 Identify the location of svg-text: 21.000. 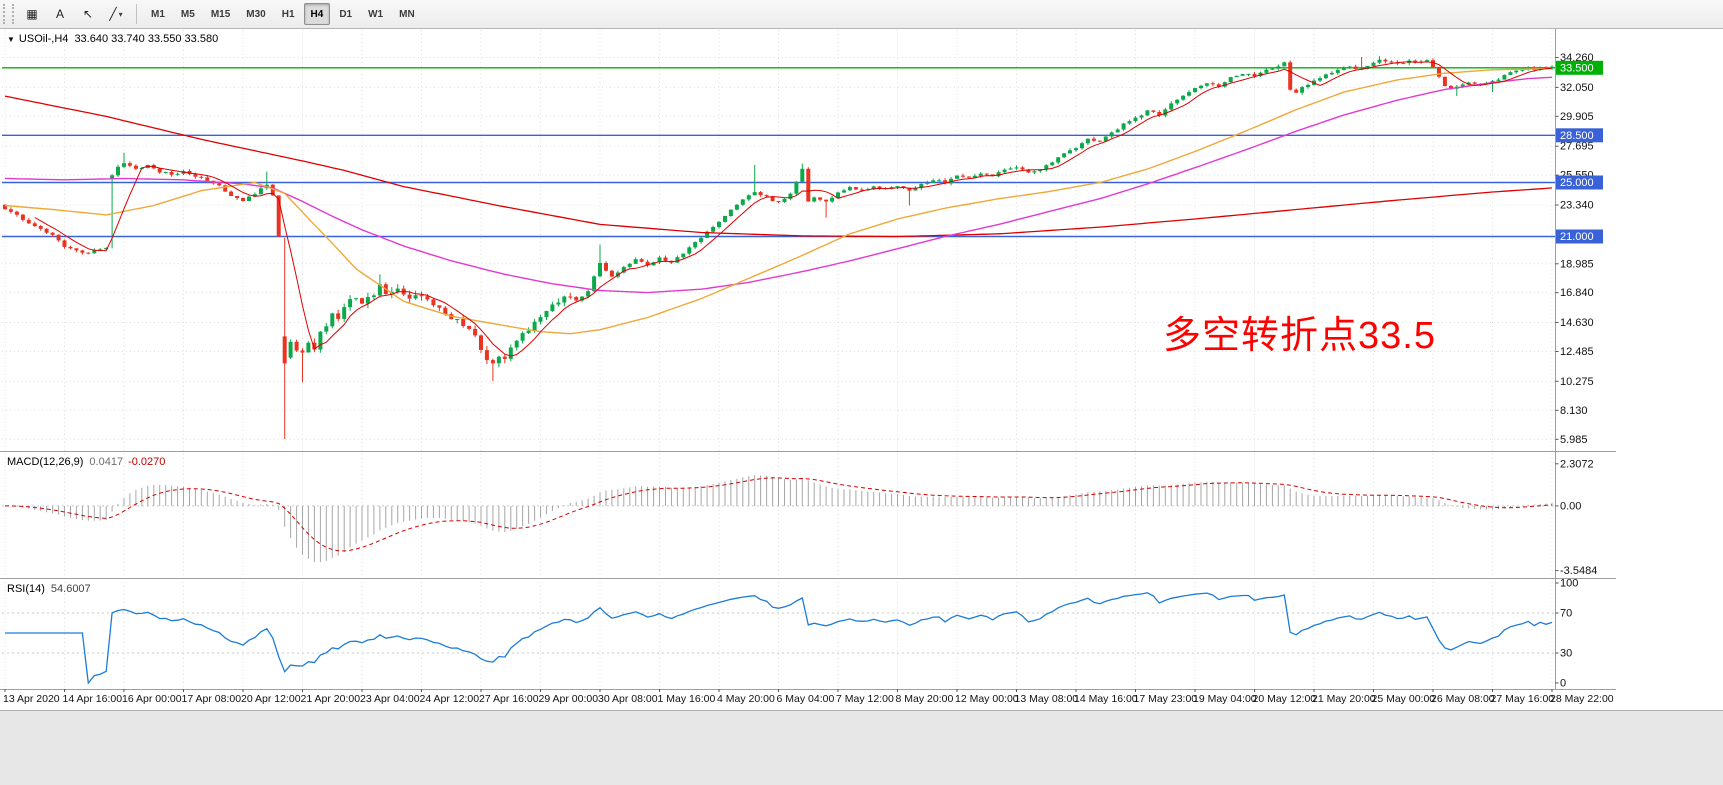
(1577, 237).